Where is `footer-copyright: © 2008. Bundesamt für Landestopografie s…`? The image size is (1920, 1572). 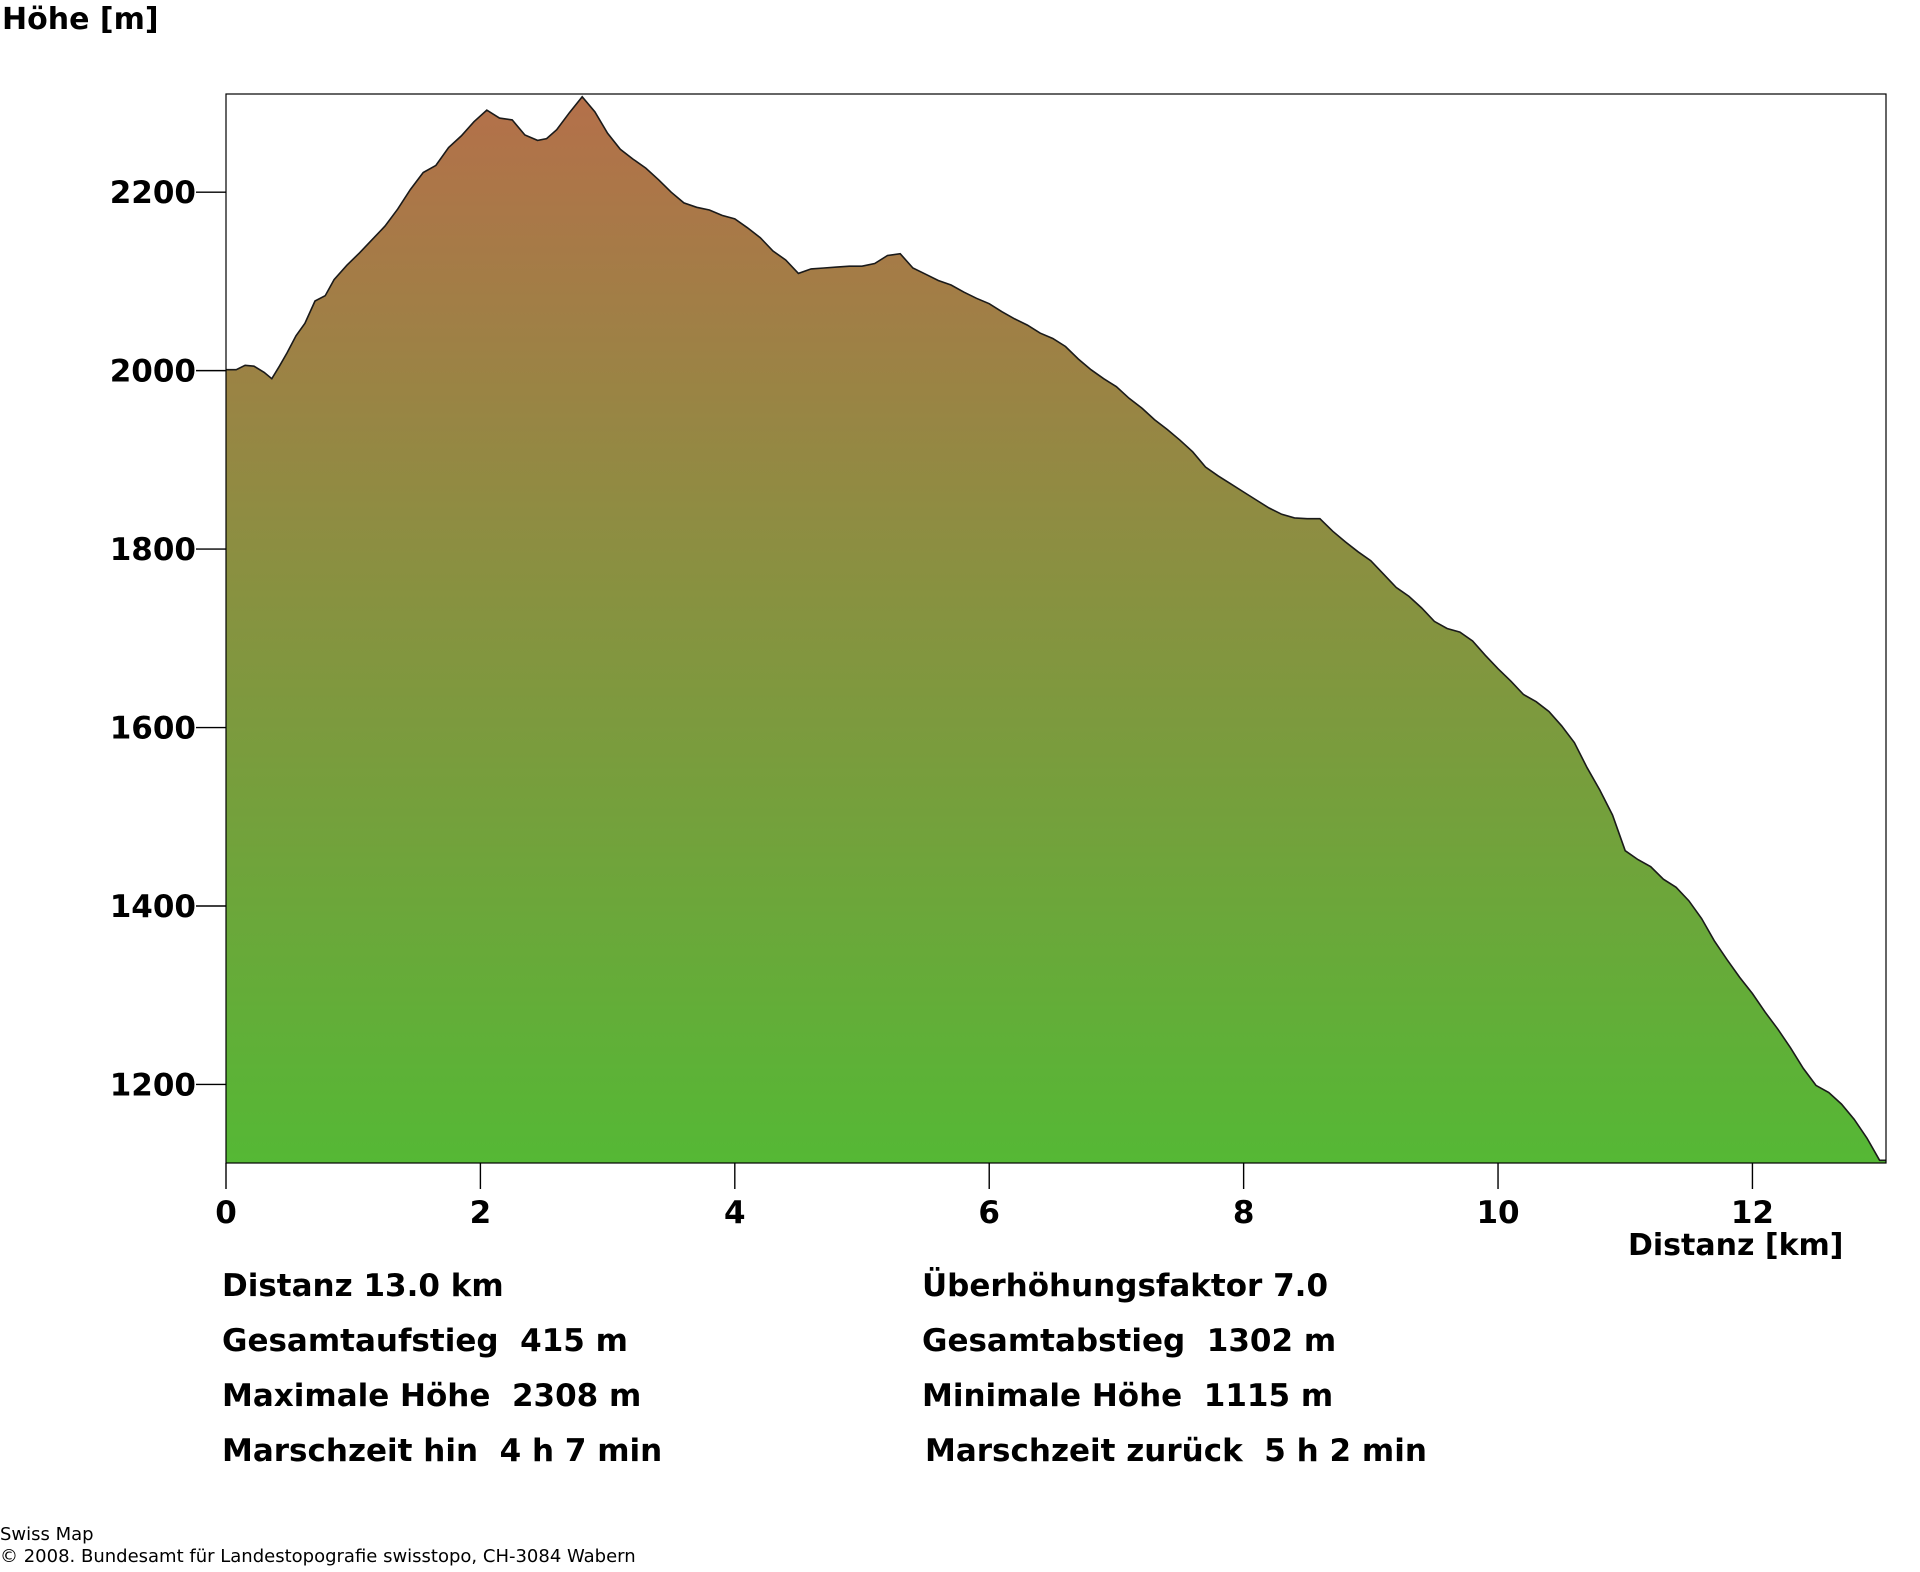
footer-copyright: © 2008. Bundesamt für Landestopografie s… is located at coordinates (318, 1556).